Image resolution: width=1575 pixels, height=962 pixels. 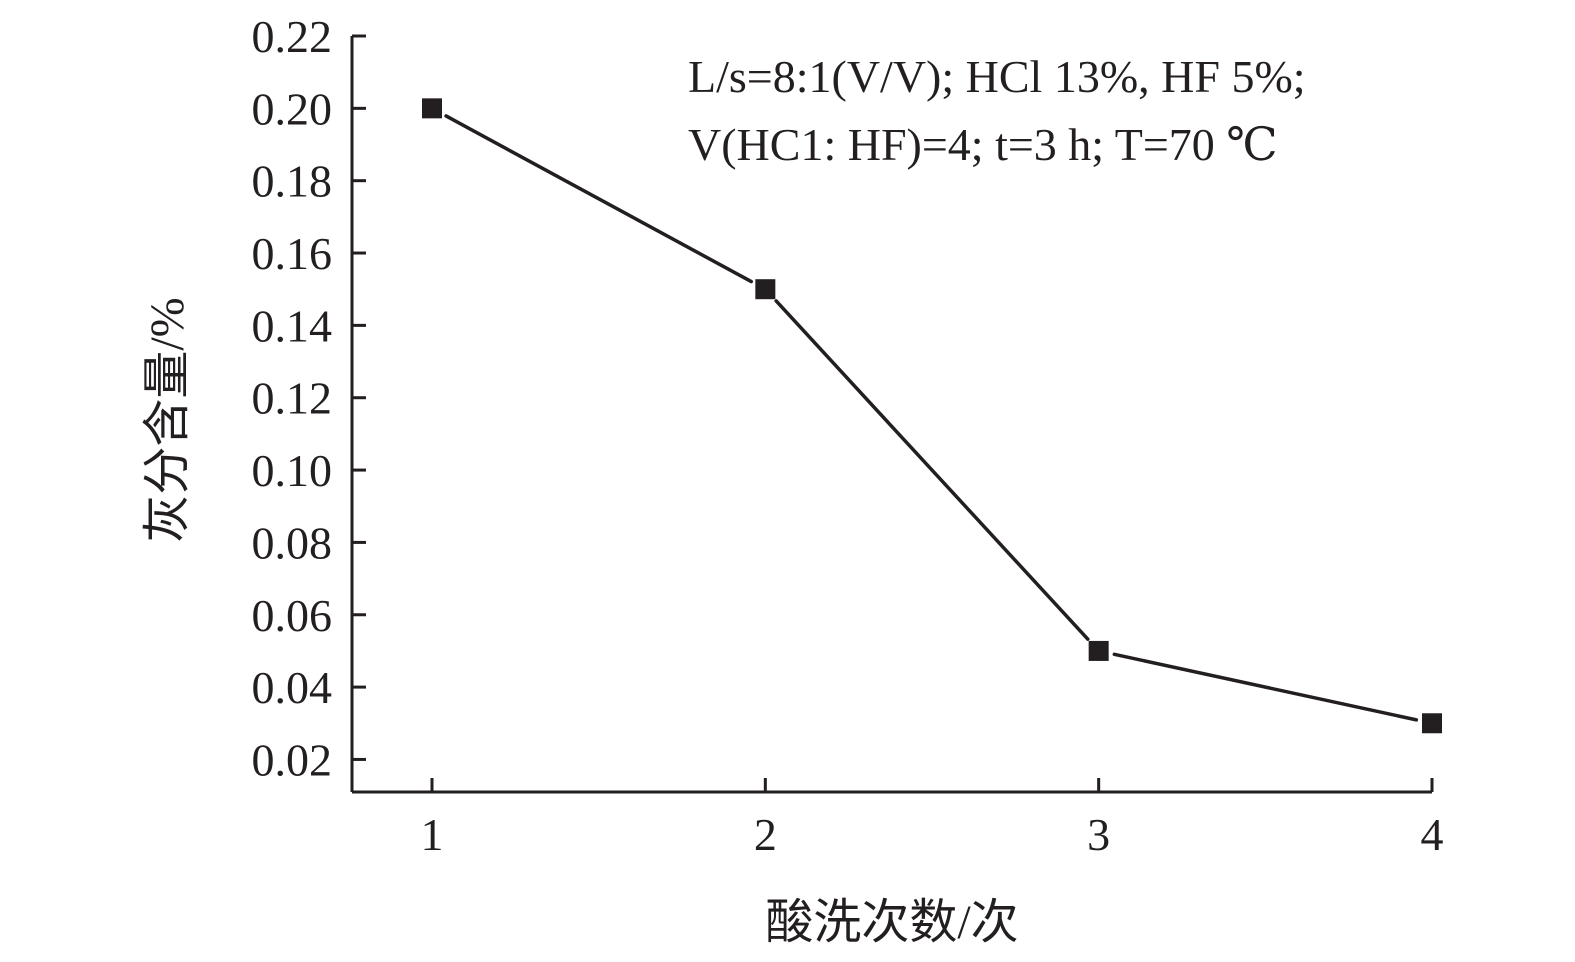 I want to click on y-tick-label: 0.10, so click(x=292, y=470).